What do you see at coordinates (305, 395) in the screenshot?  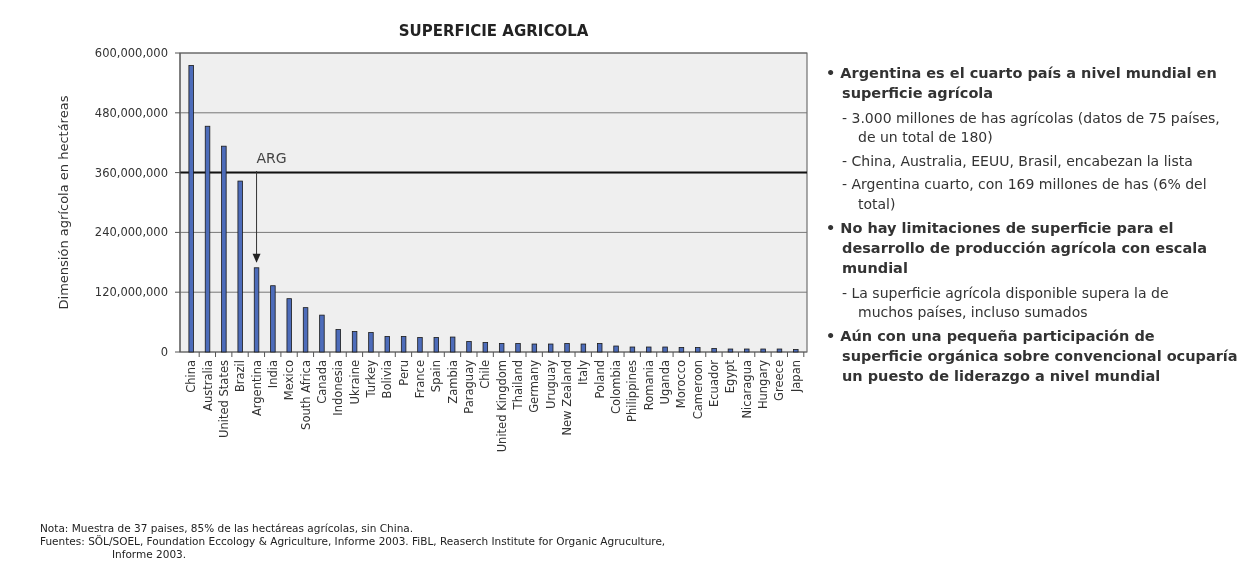 I see `x-tick-label: South Africa` at bounding box center [305, 395].